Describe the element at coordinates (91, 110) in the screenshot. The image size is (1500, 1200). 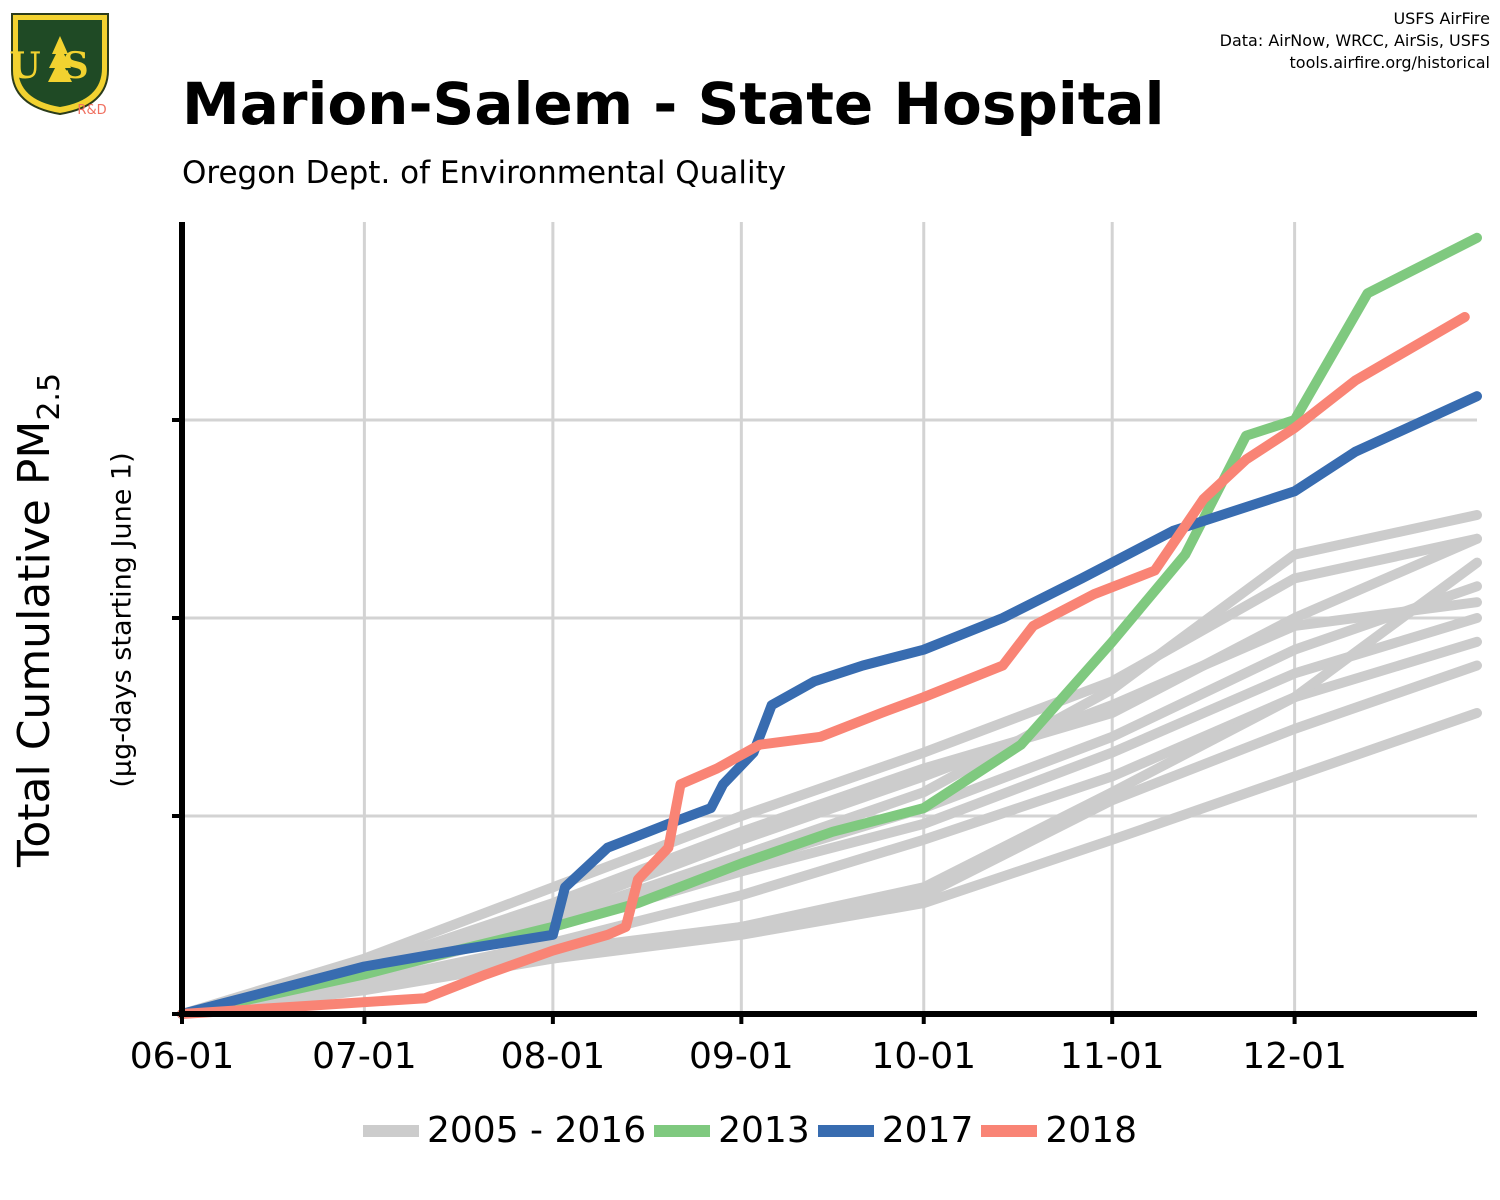
I see `logo-rd: R&D` at that location.